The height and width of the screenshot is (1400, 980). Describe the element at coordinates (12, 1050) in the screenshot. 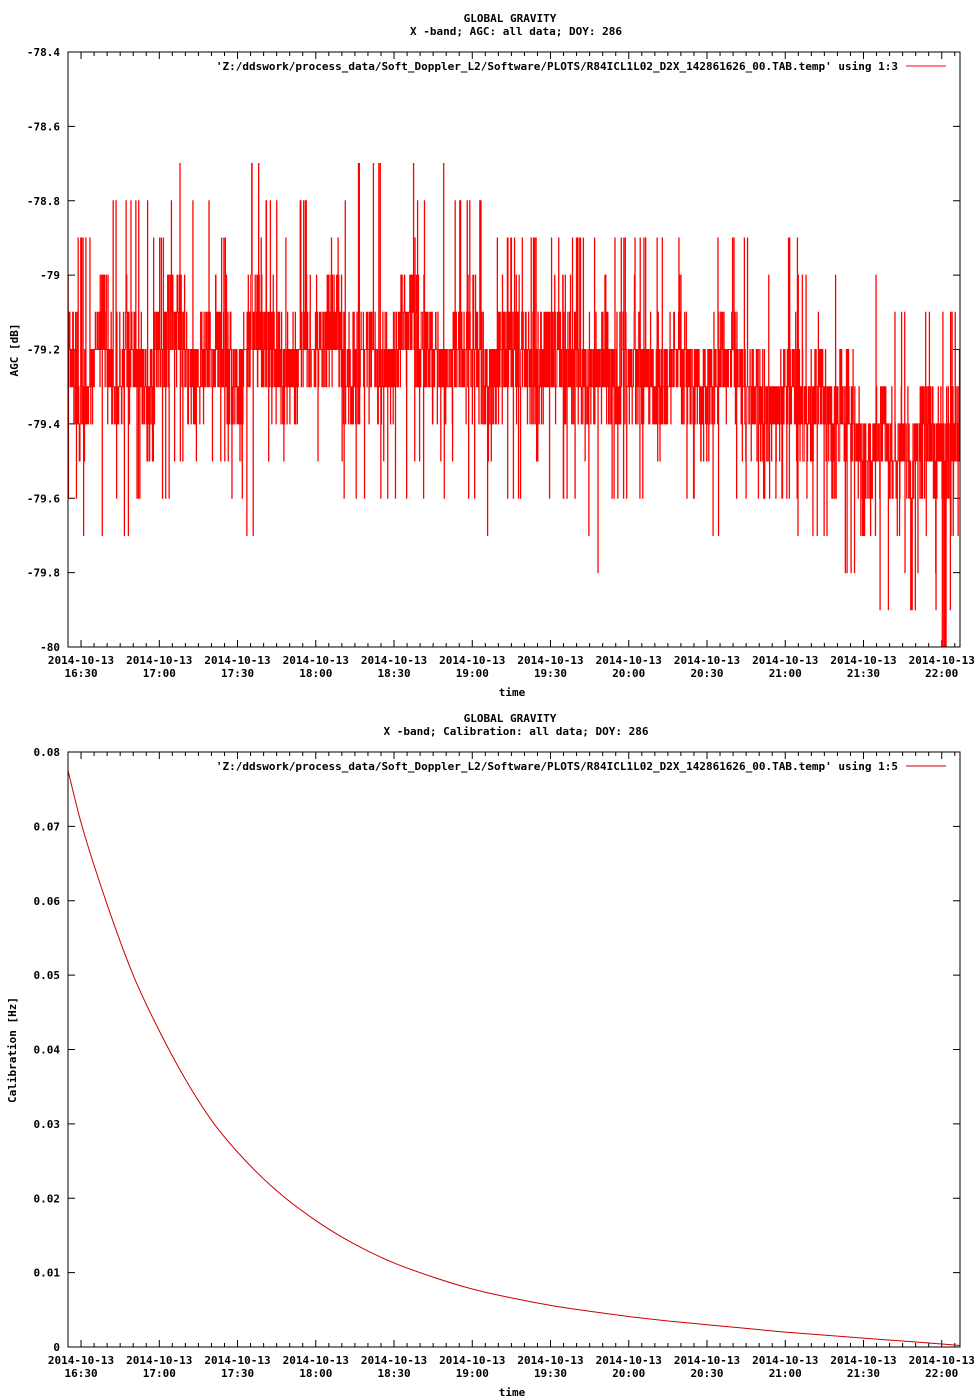

I see `y-axis-label: Calibration [Hz]` at that location.